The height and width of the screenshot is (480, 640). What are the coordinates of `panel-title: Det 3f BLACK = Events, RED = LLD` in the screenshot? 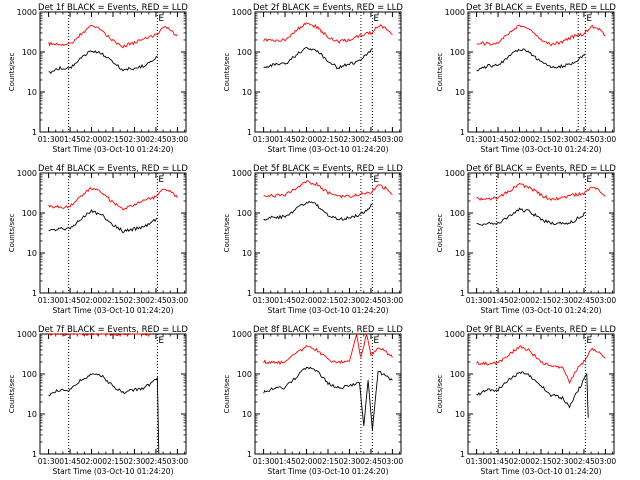 It's located at (541, 8).